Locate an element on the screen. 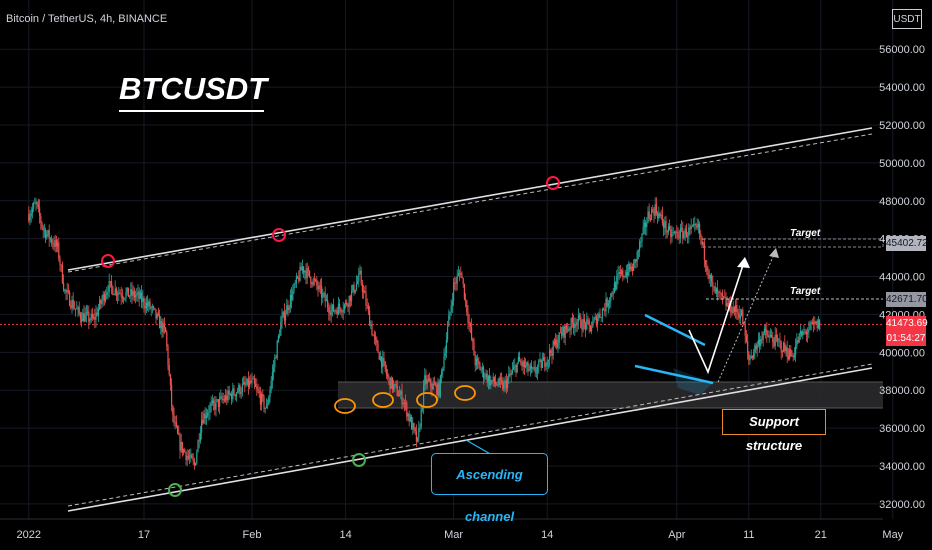 The height and width of the screenshot is (550, 932). support-touch-marker is located at coordinates (383, 400).